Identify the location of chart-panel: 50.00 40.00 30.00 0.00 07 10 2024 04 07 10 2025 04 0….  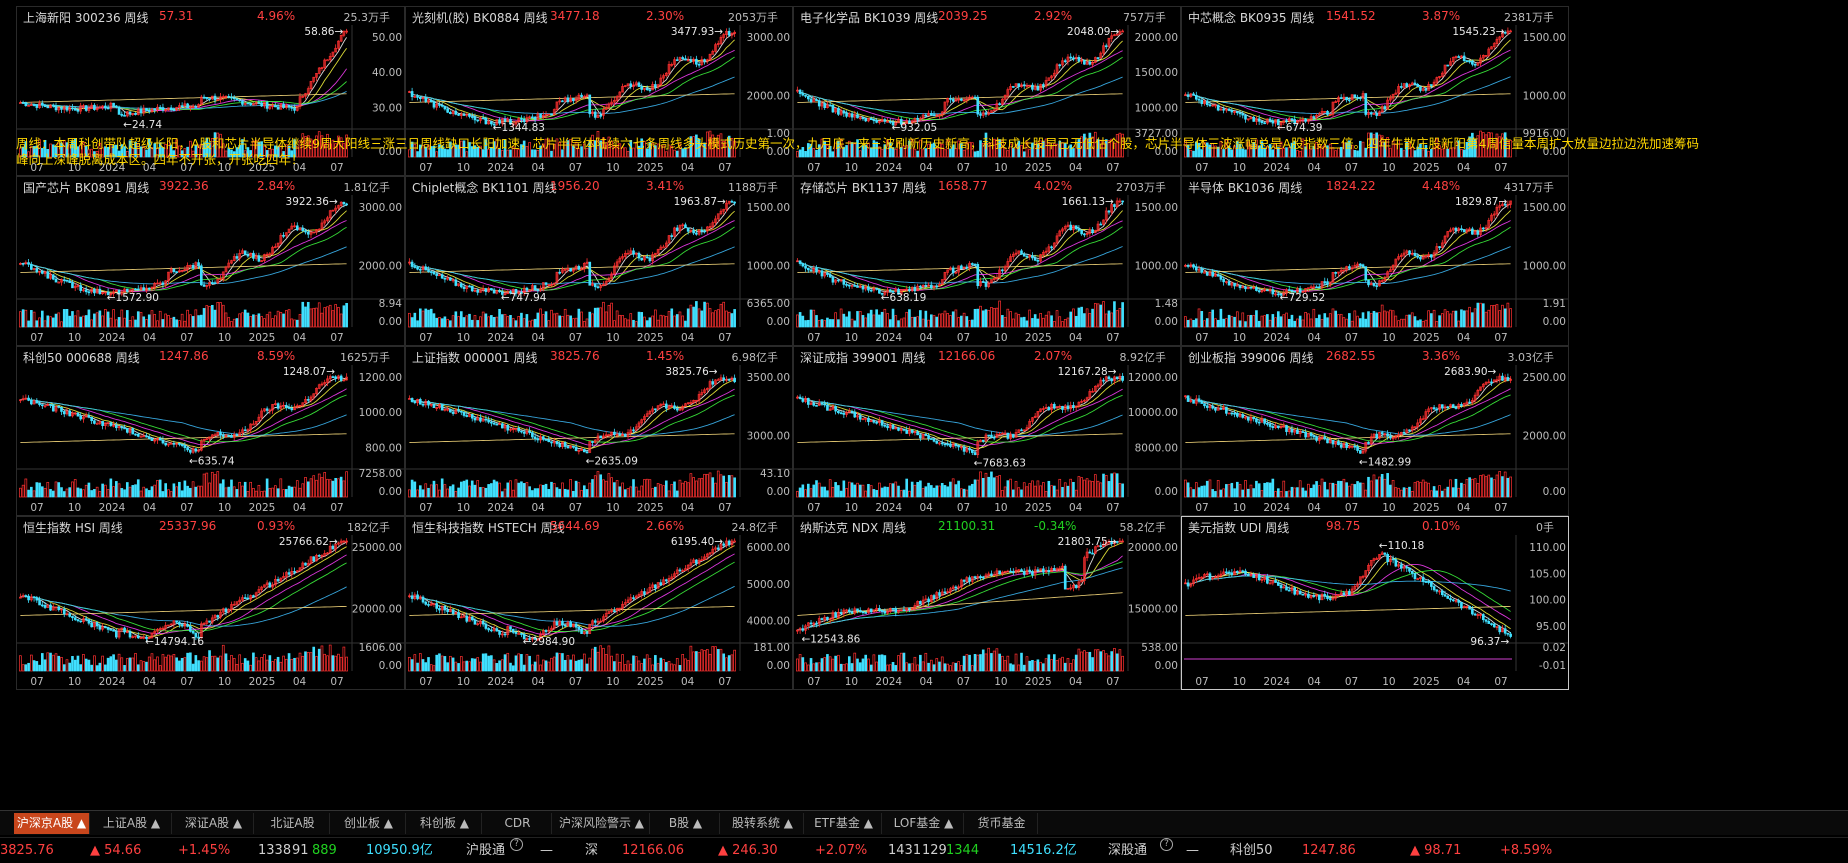
(210, 91).